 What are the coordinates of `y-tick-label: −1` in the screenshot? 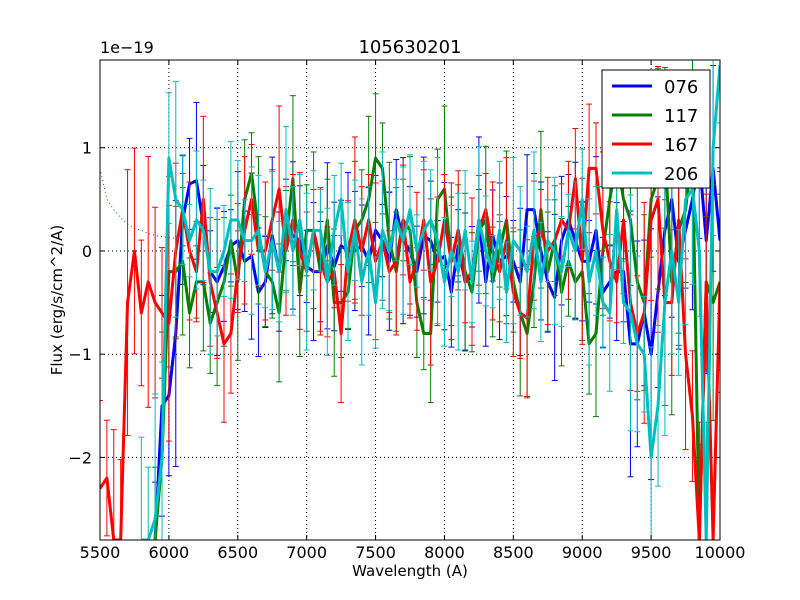 It's located at (80, 354).